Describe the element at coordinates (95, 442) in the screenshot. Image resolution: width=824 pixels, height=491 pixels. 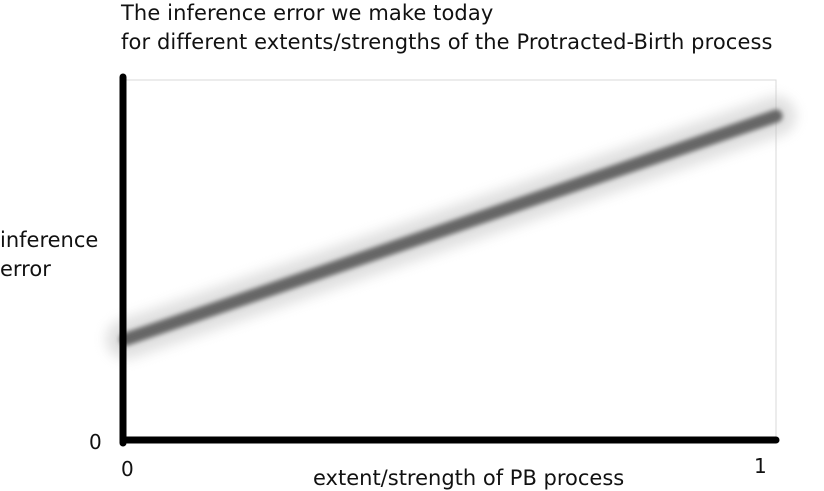
I see `y-tick-label-0: 0` at that location.